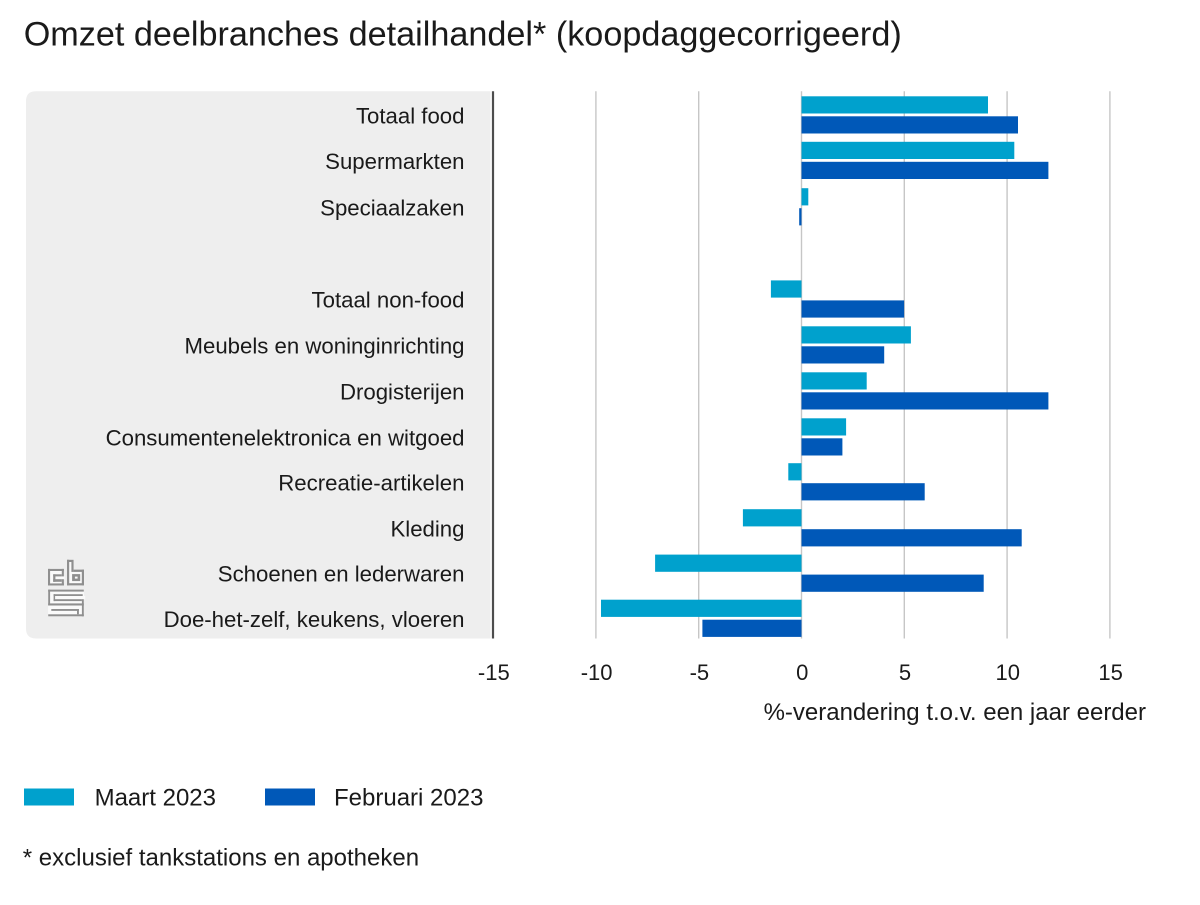 The height and width of the screenshot is (905, 1200). I want to click on svg-text:%-verandering t.o.v. een jaar: %-verandering t.o.v. een jaar eerder, so click(955, 712).